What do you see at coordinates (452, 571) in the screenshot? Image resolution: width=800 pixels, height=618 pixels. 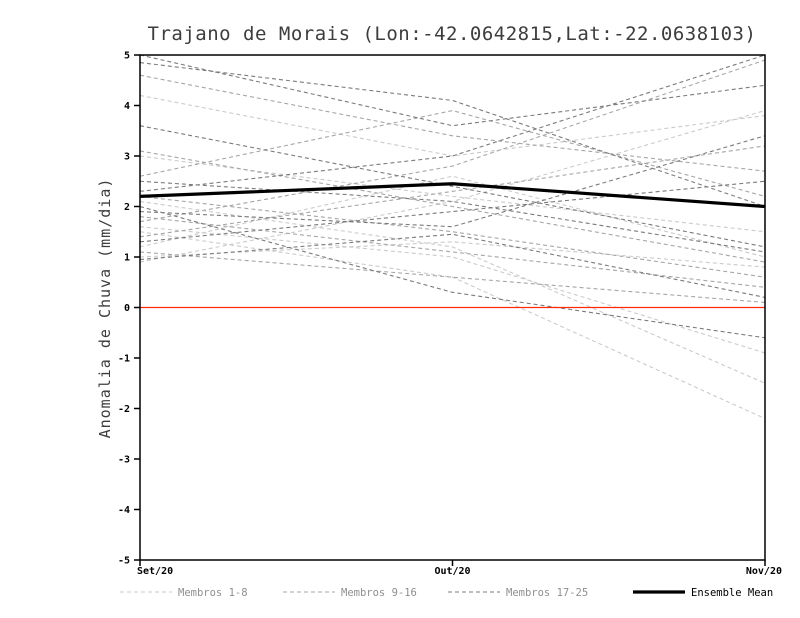 I see `x-tick-label: Out/20` at bounding box center [452, 571].